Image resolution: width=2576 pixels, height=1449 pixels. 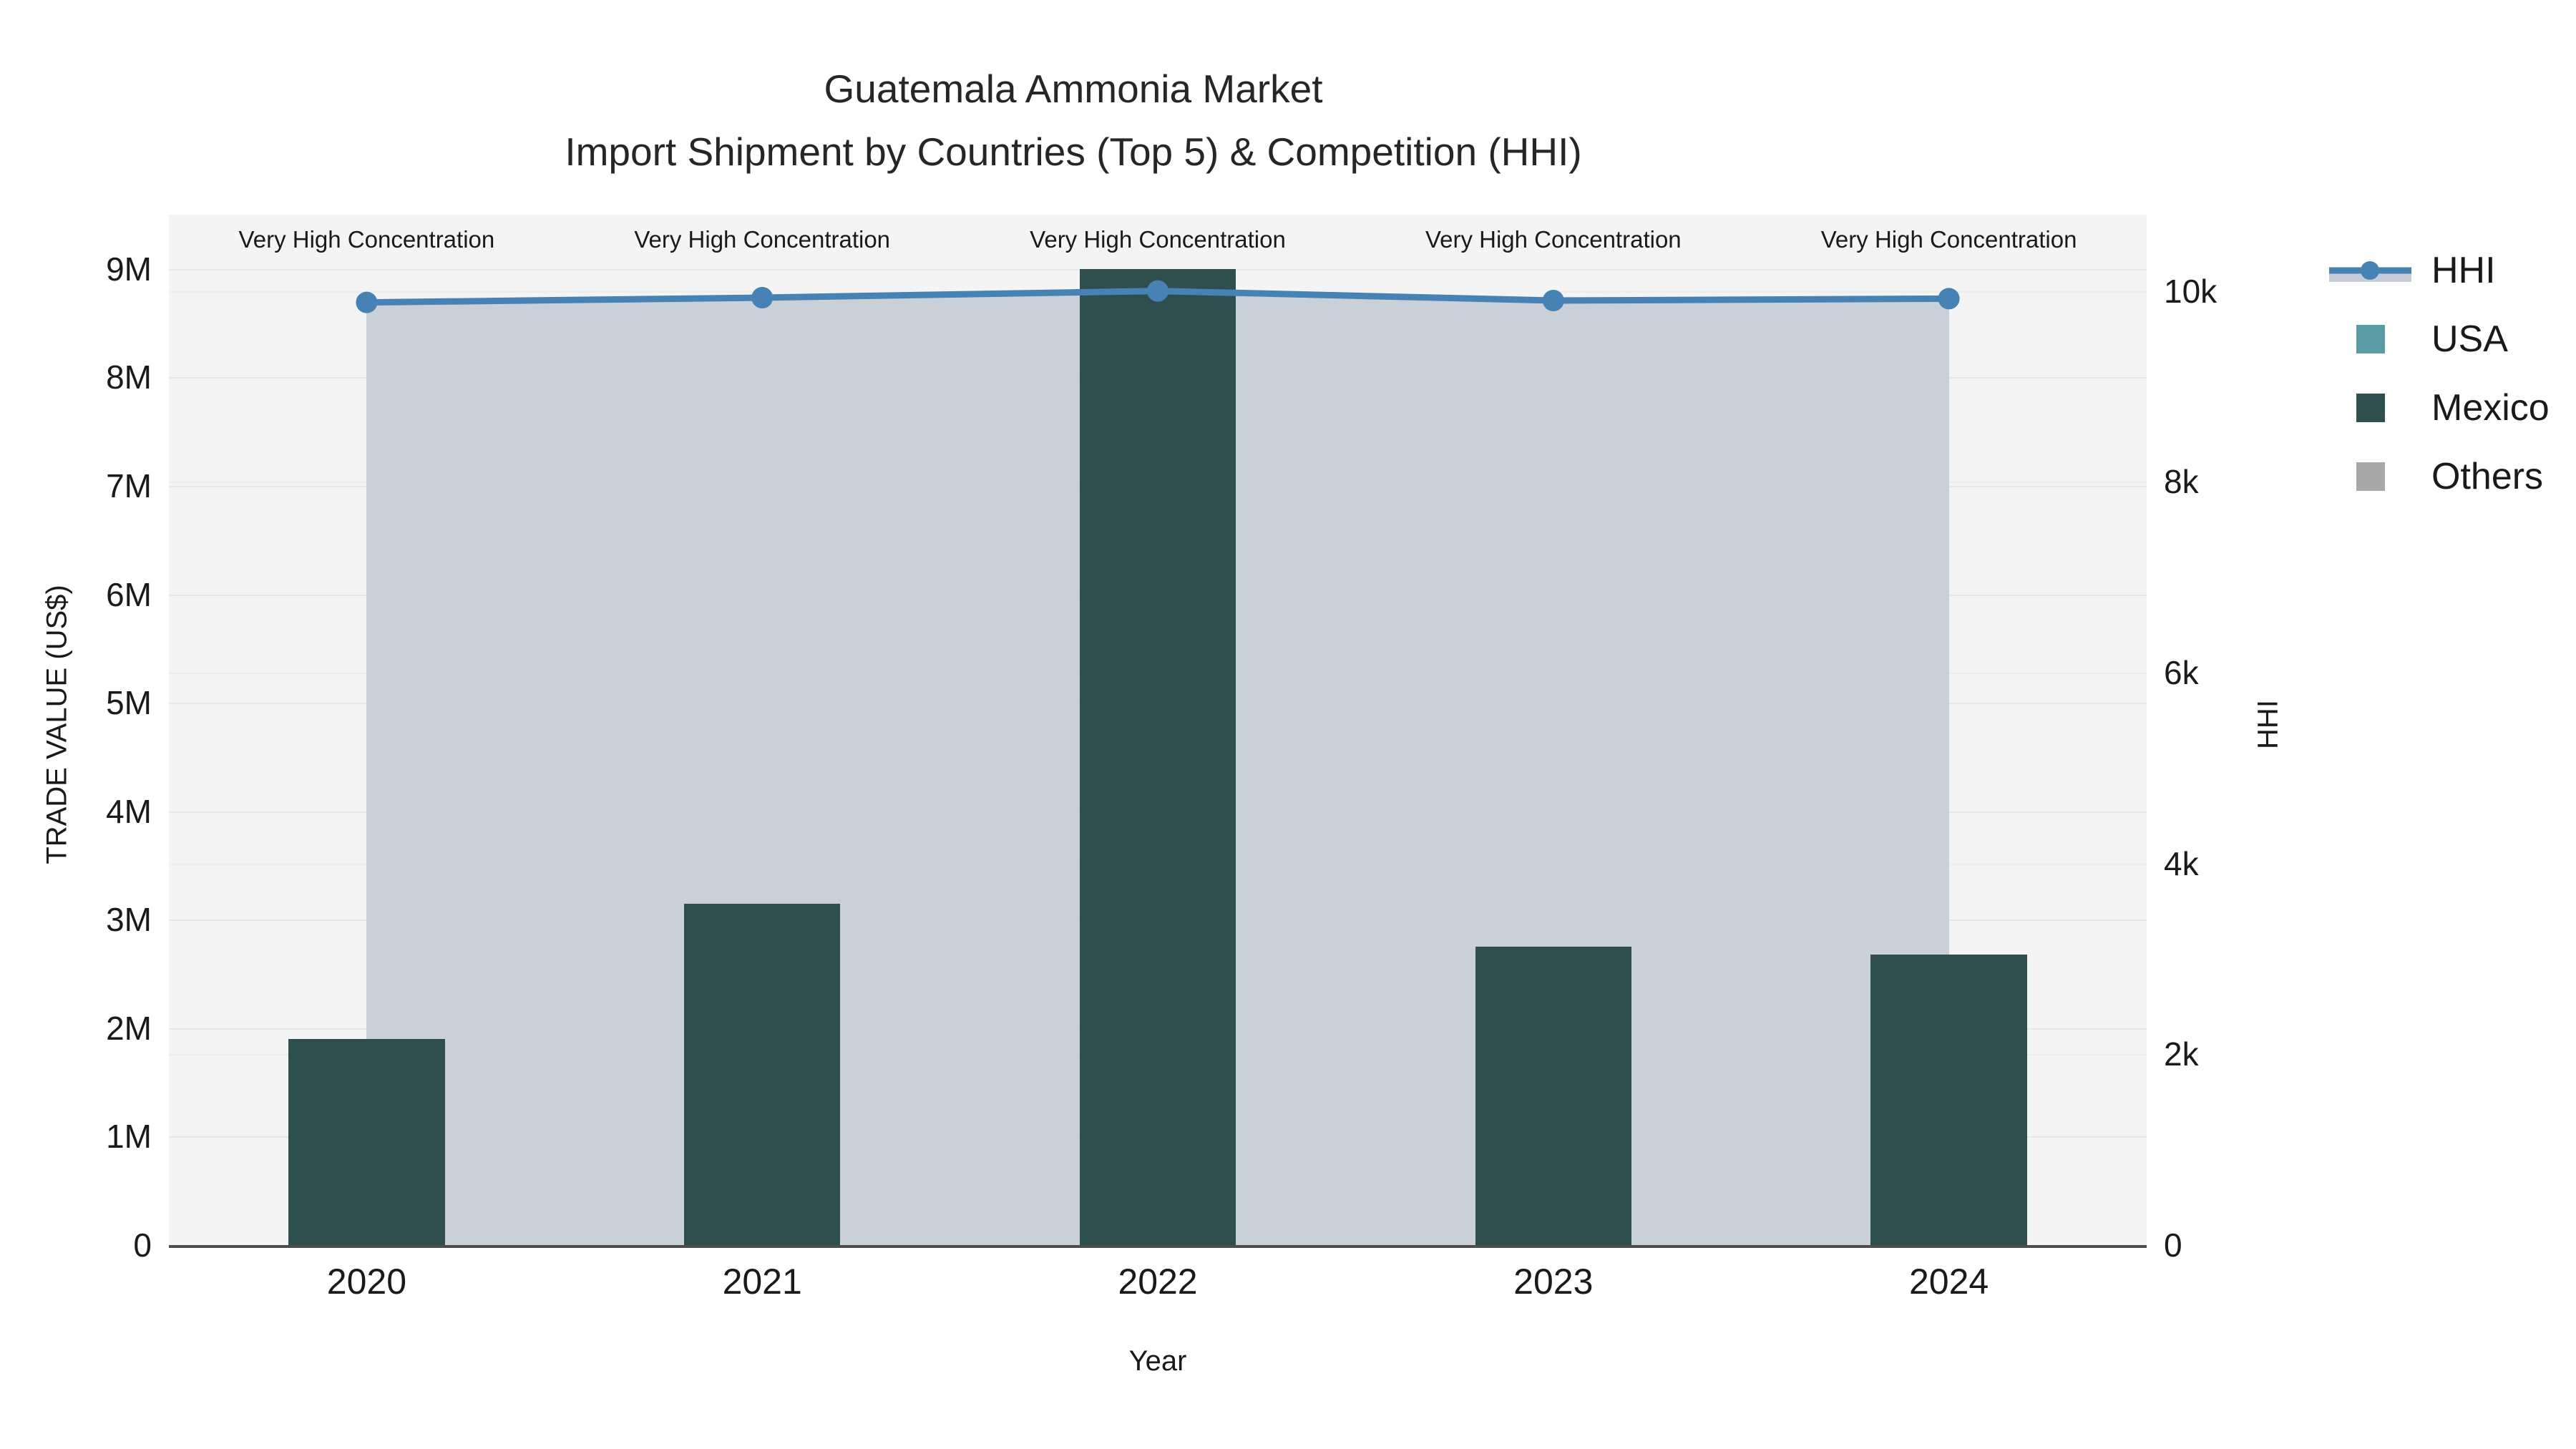 I want to click on hhi-line-swatch-icon, so click(x=2370, y=271).